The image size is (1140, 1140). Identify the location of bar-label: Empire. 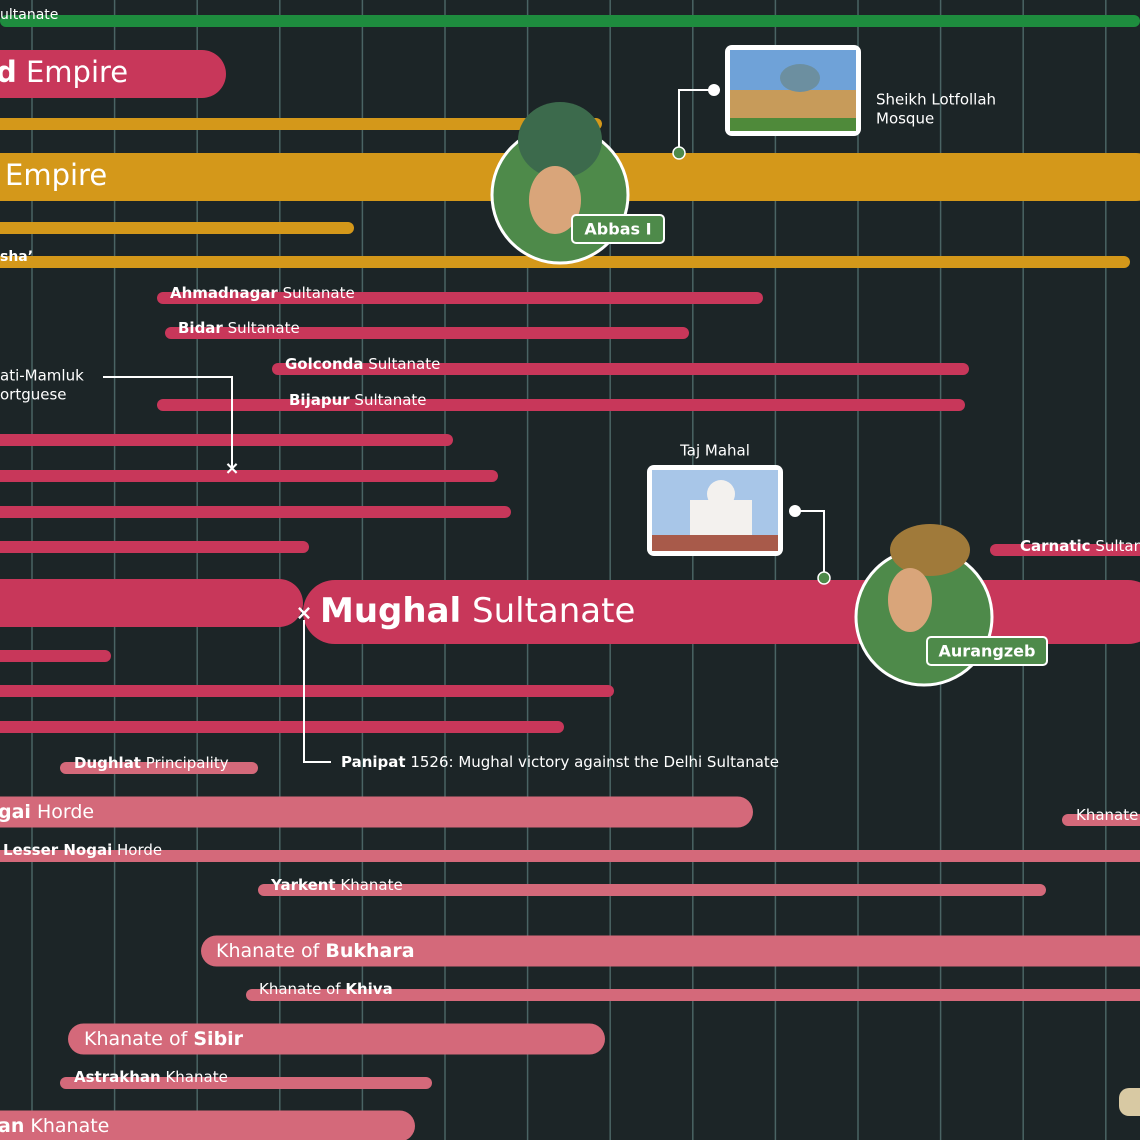
(56, 175).